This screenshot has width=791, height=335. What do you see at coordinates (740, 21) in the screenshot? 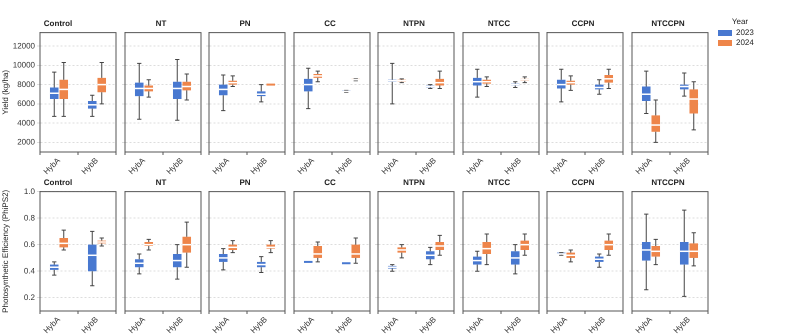
I see `legend-title: Year` at bounding box center [740, 21].